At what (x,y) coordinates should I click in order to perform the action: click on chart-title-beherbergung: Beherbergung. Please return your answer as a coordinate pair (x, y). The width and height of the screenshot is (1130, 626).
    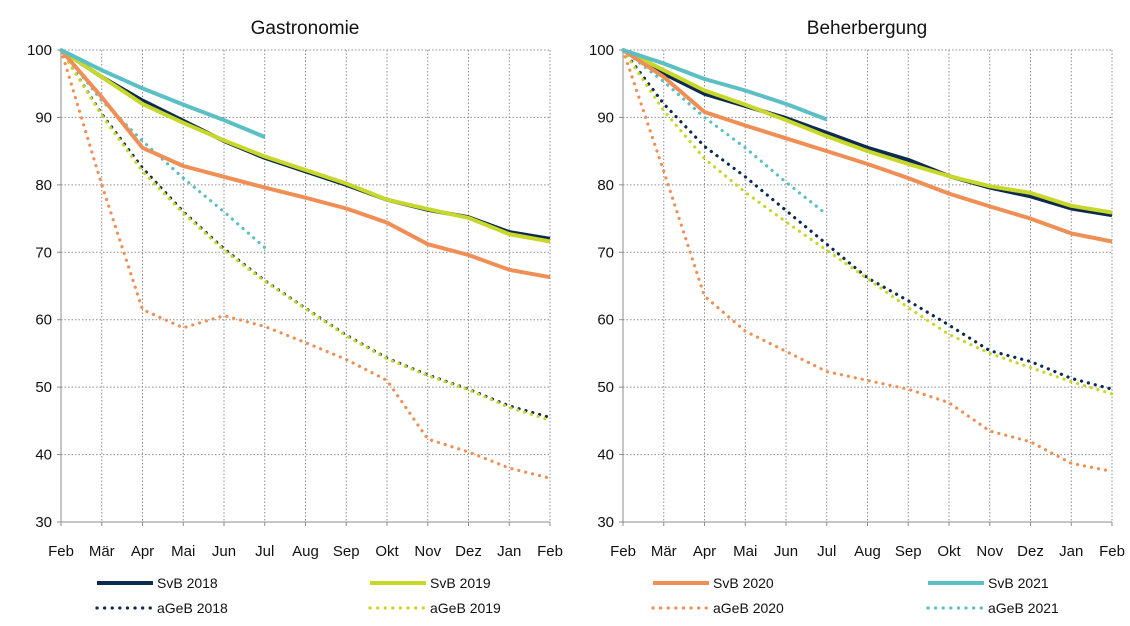
    Looking at the image, I should click on (867, 28).